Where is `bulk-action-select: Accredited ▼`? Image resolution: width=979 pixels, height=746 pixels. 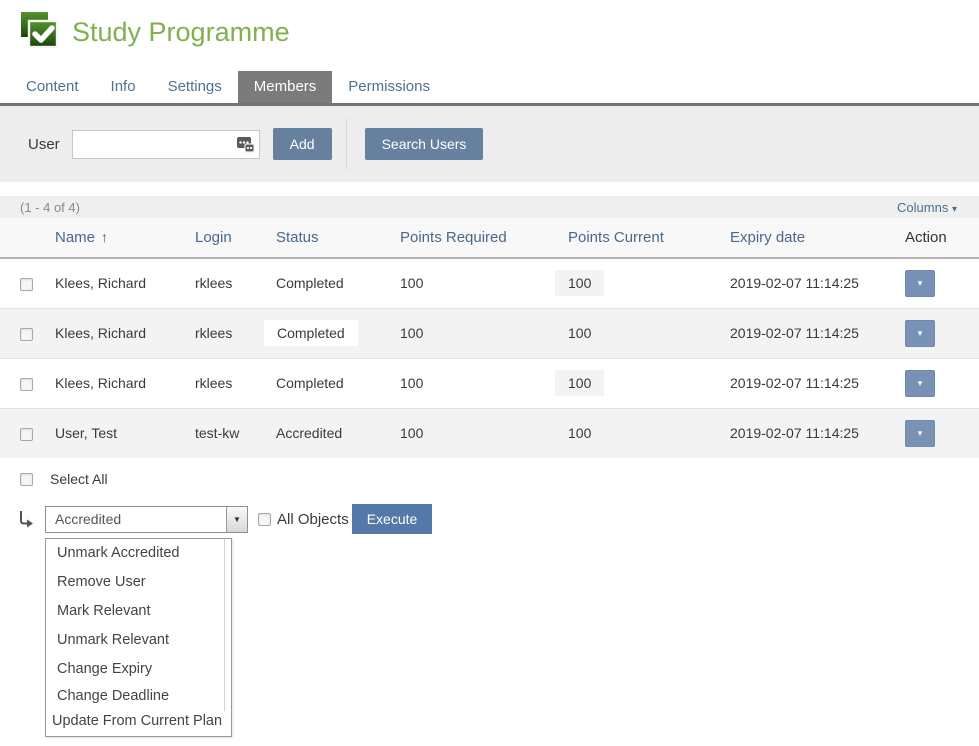 bulk-action-select: Accredited ▼ is located at coordinates (146, 519).